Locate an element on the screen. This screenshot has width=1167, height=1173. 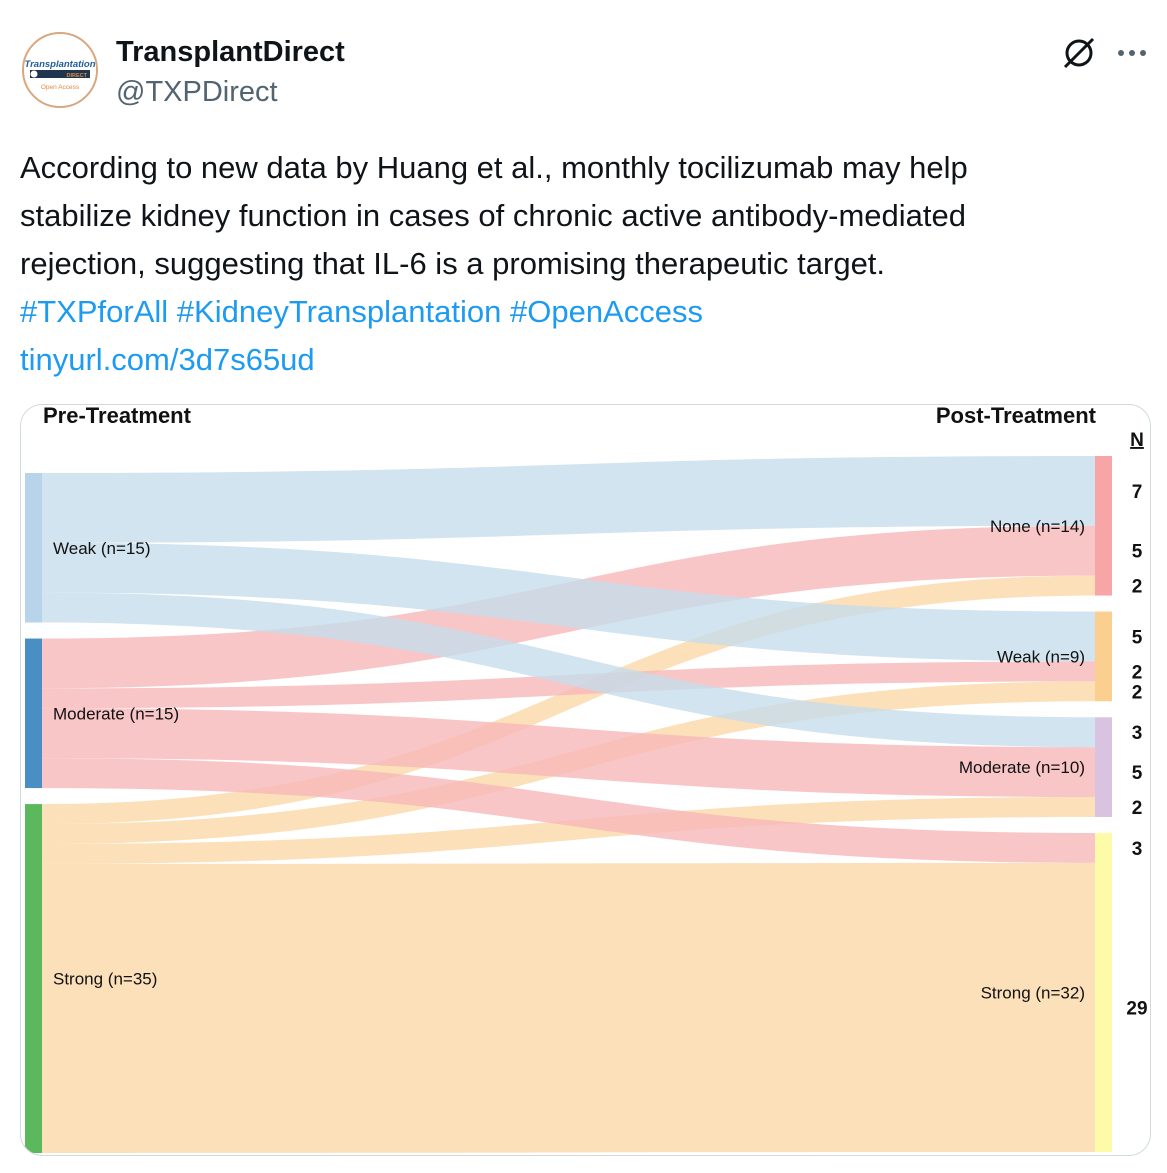
right-node-label: Moderate (n=10) is located at coordinates (1022, 767).